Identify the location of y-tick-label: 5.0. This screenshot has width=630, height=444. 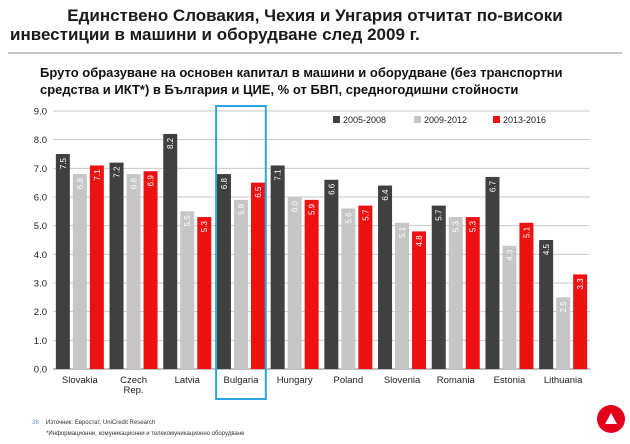
(40, 226).